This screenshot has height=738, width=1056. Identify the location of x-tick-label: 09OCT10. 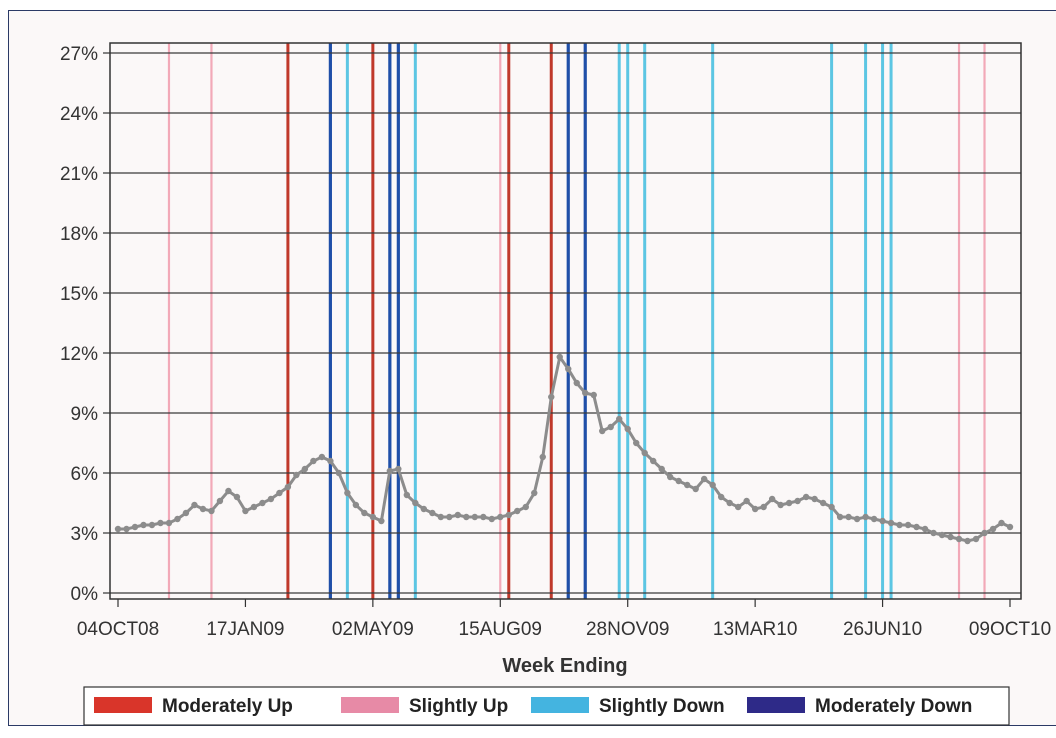
(1010, 629).